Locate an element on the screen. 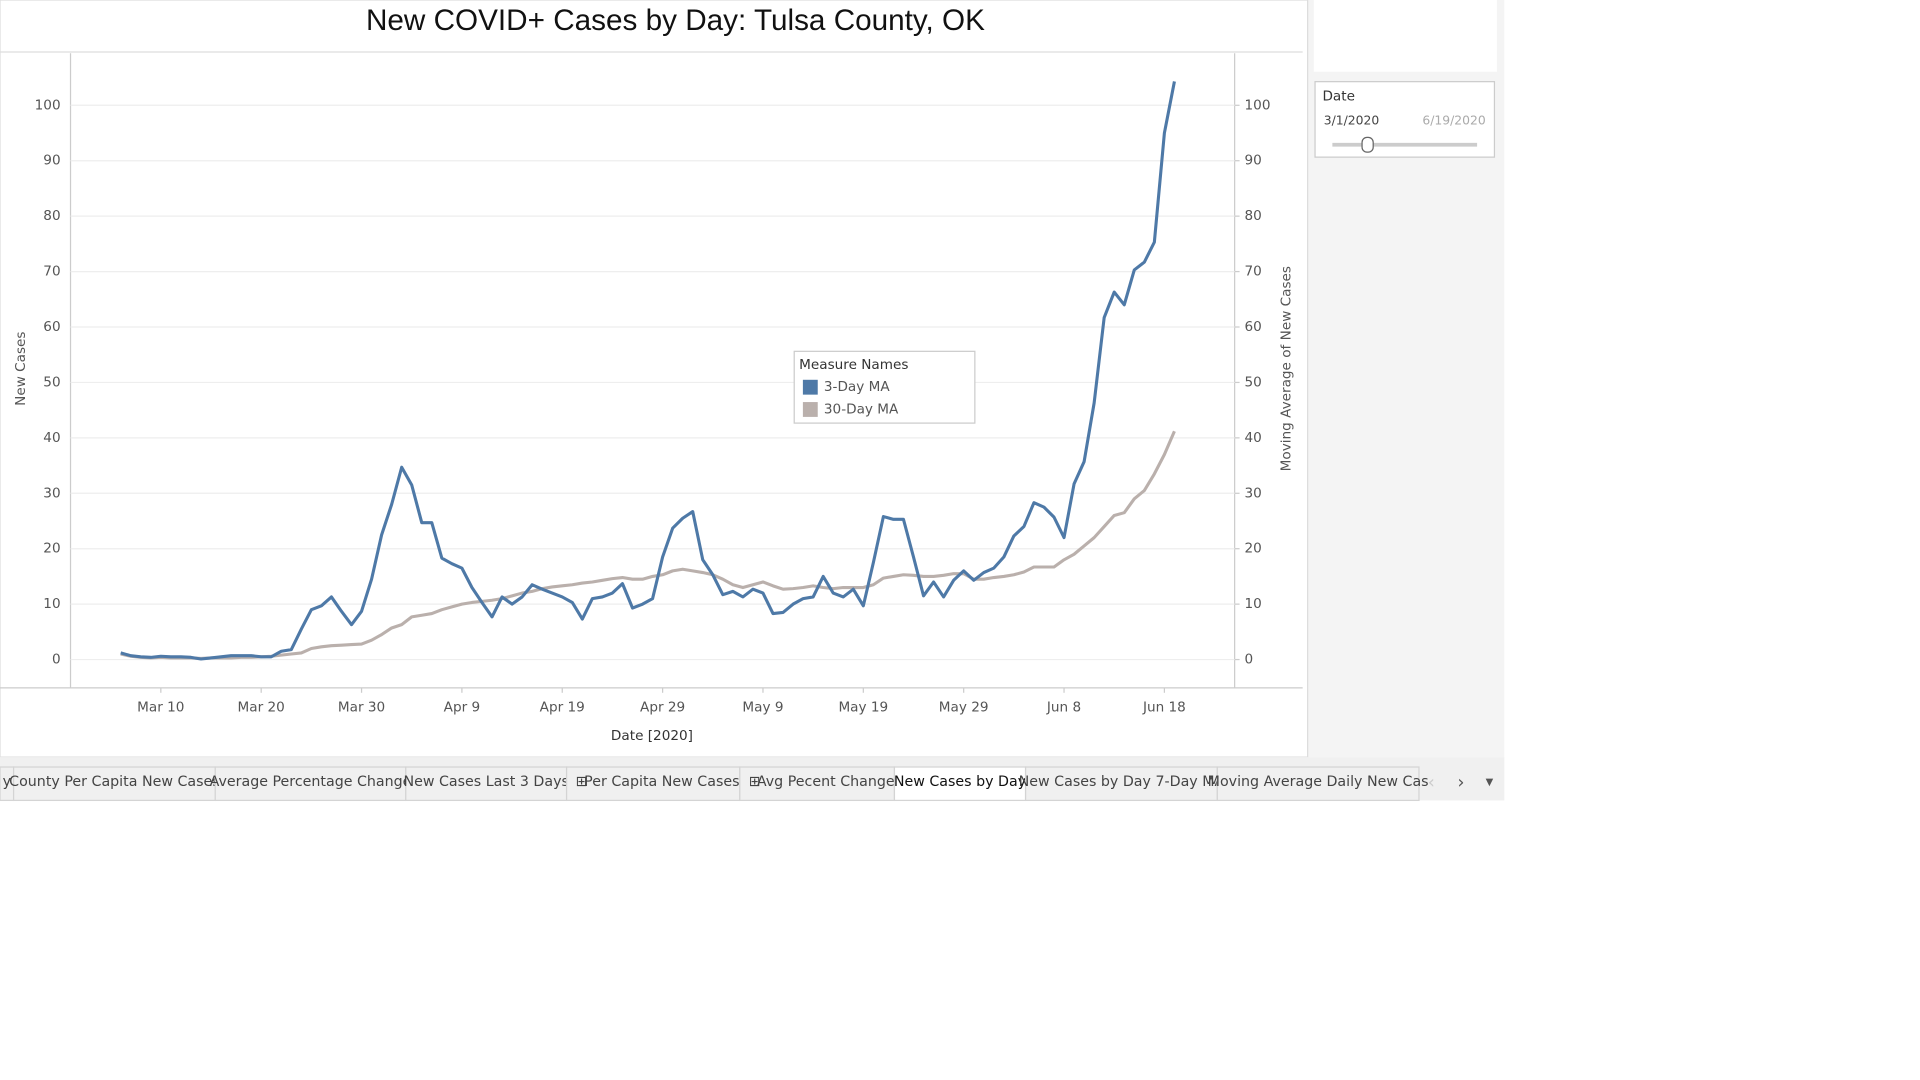  x-tick-label: Mar 10 is located at coordinates (160, 708).